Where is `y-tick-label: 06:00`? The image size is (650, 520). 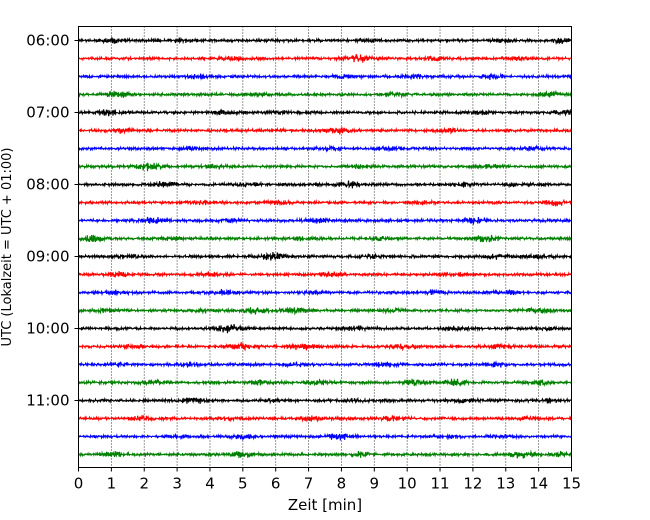
y-tick-label: 06:00 is located at coordinates (47, 41).